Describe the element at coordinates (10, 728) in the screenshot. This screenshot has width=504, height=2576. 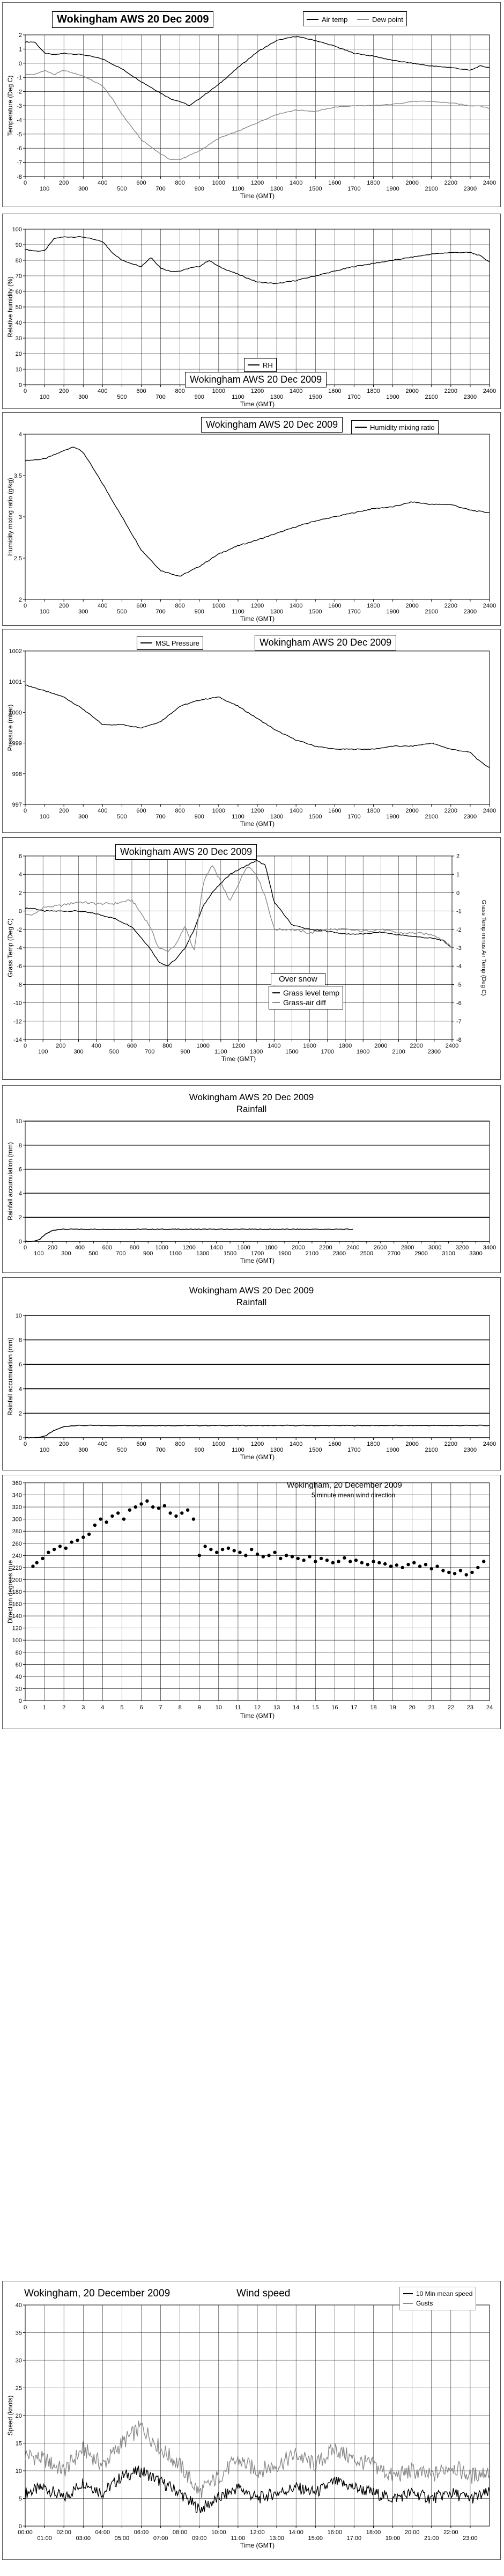
I see `y-axis-label: Pressure (mbar)` at that location.